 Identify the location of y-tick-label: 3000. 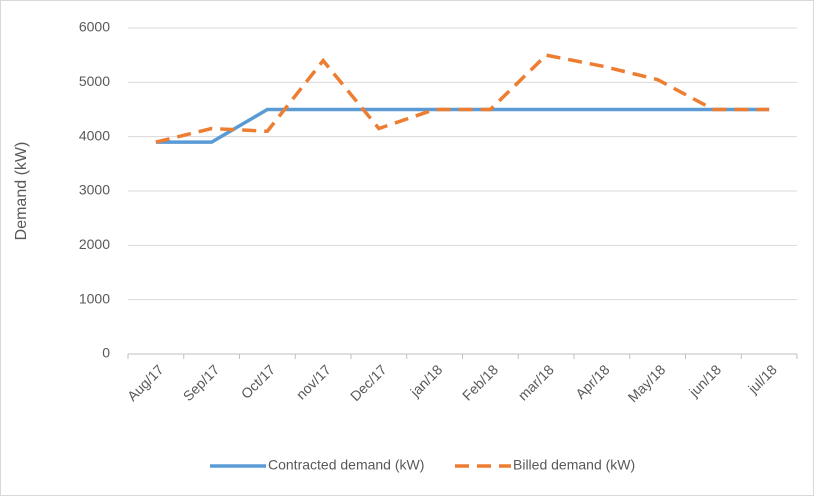
(94, 190).